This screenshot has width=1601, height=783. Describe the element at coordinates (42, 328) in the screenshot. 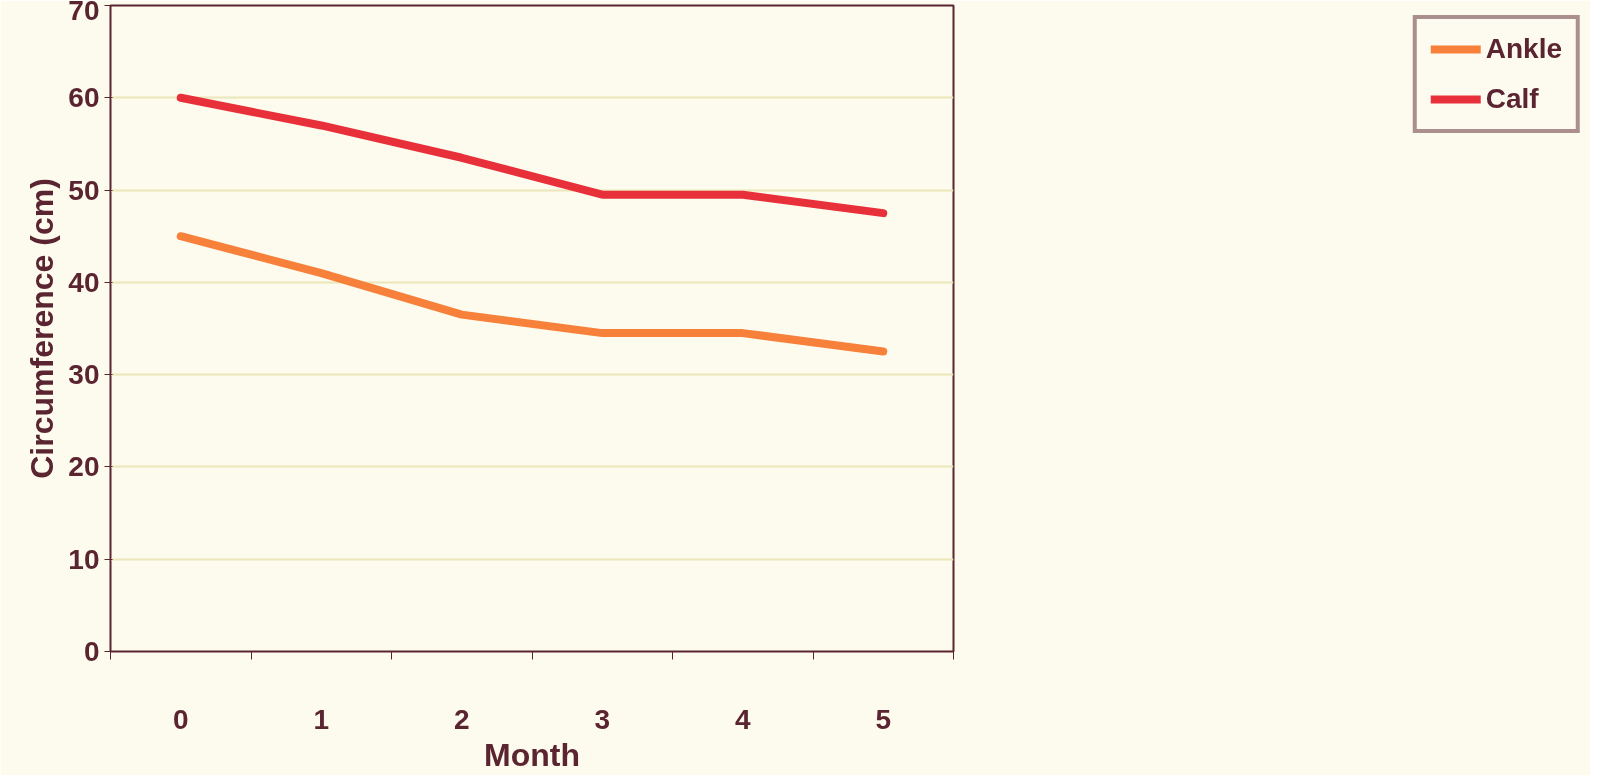

I see `y-axis-title: Circumference (cm)` at that location.